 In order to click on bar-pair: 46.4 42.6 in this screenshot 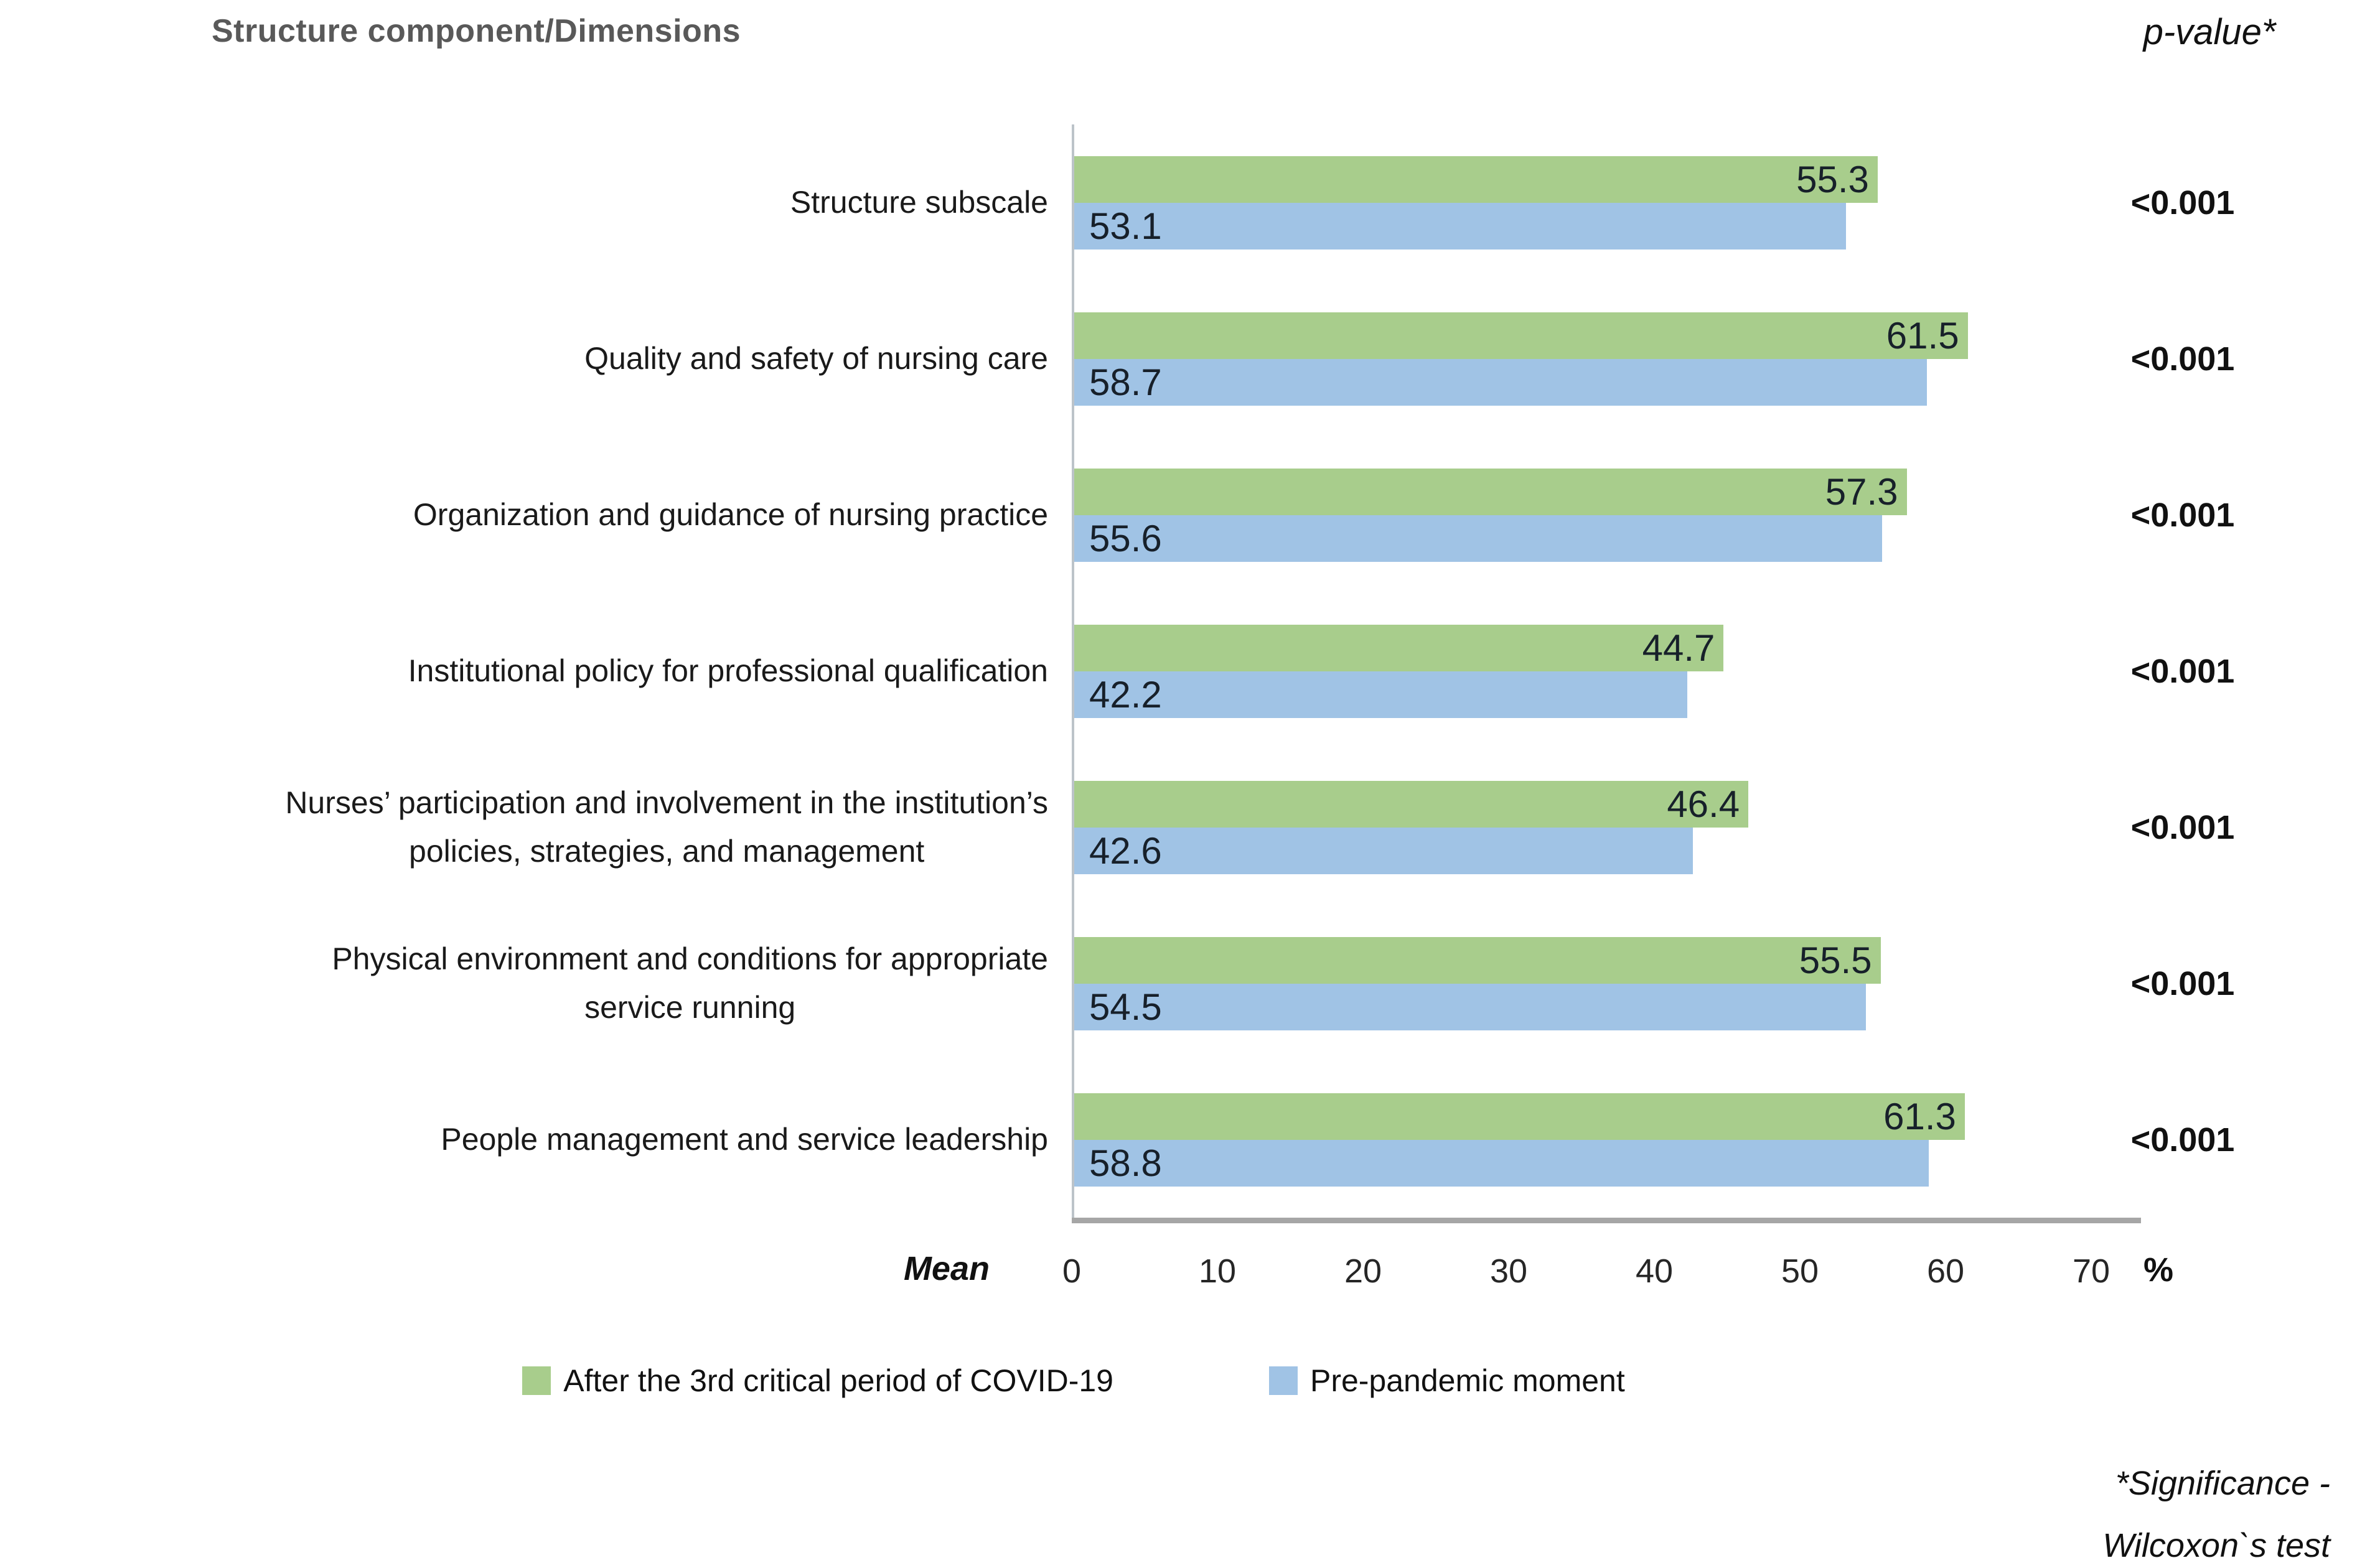, I will do `click(1582, 827)`.